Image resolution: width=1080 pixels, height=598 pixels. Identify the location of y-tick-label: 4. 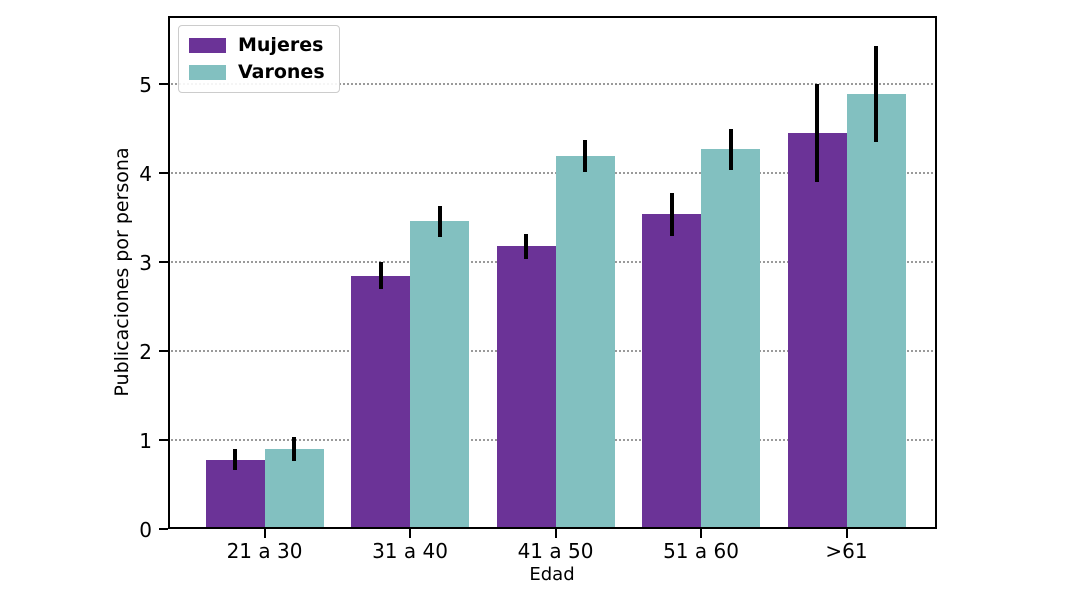
(145, 174).